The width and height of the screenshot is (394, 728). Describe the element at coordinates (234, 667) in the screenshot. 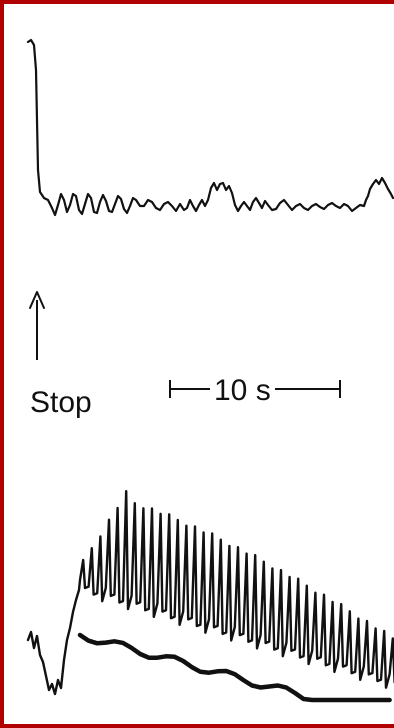

I see `lower-trace-baseline` at that location.